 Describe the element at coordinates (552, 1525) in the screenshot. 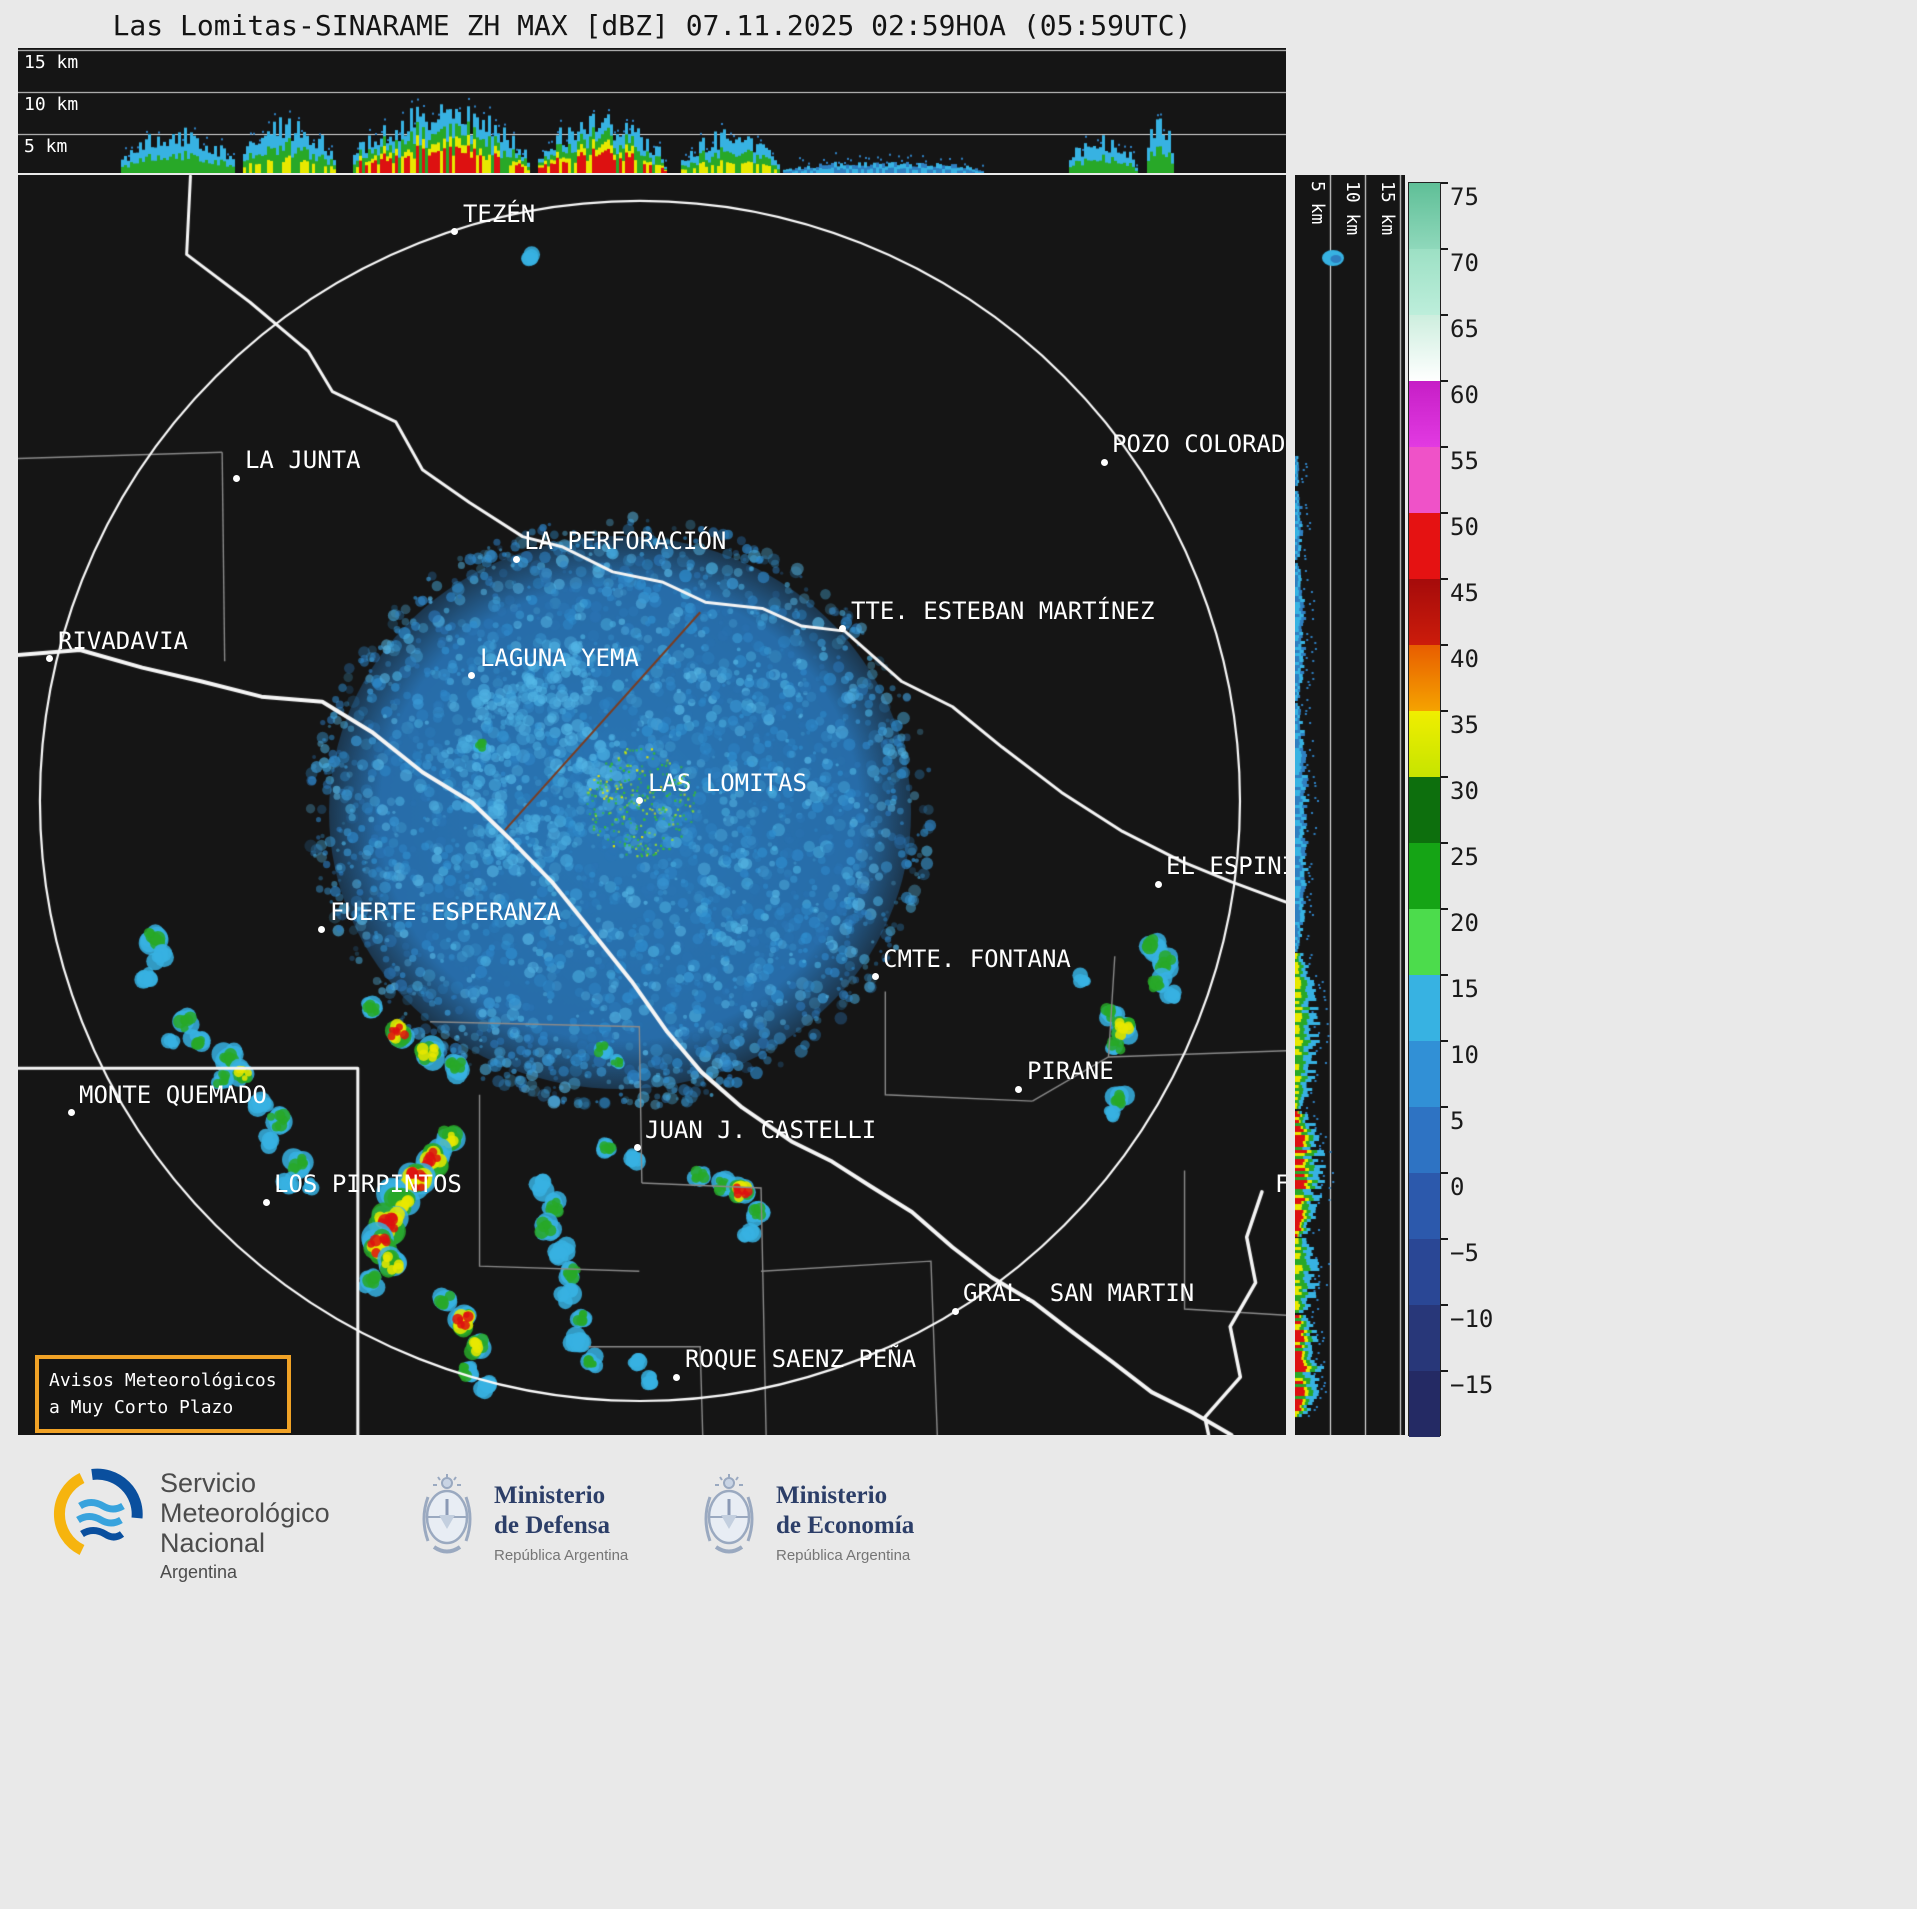

I see `defensa-name-line-2: de Defensa` at that location.